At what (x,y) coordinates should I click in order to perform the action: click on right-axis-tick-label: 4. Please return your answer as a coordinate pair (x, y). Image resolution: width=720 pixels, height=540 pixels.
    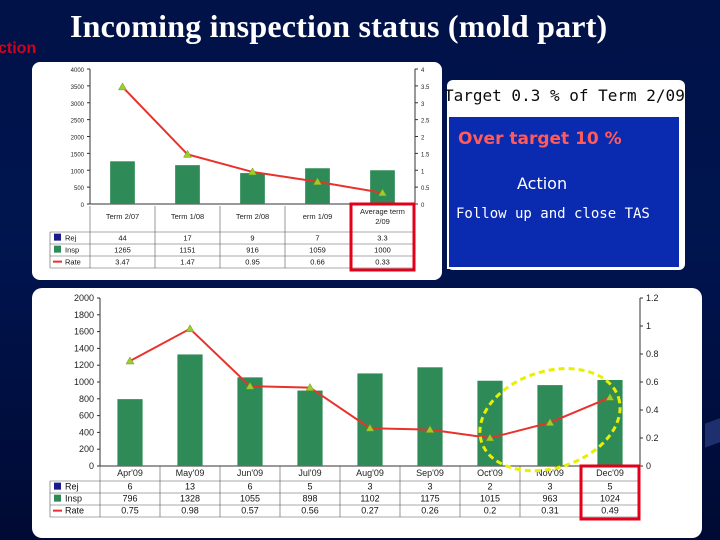
    Looking at the image, I should click on (423, 71).